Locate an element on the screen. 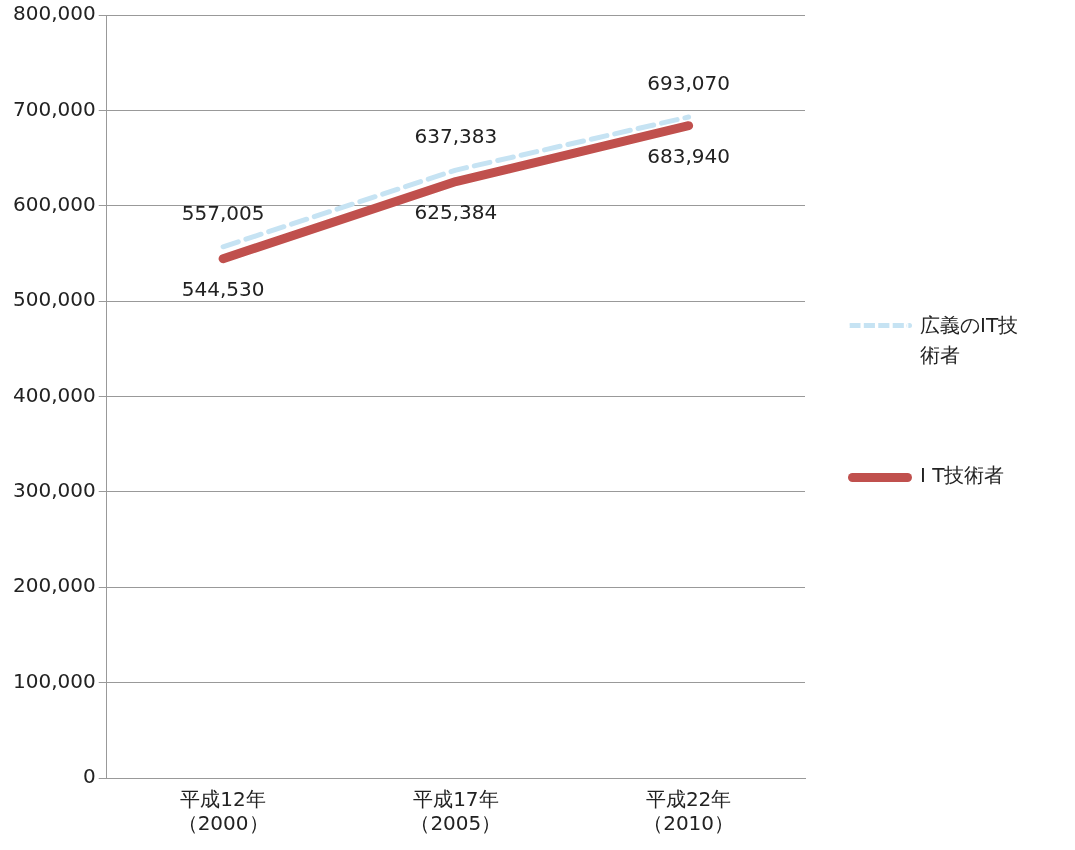 This screenshot has width=1075, height=850. y-tick-label: 200,000 is located at coordinates (54, 585).